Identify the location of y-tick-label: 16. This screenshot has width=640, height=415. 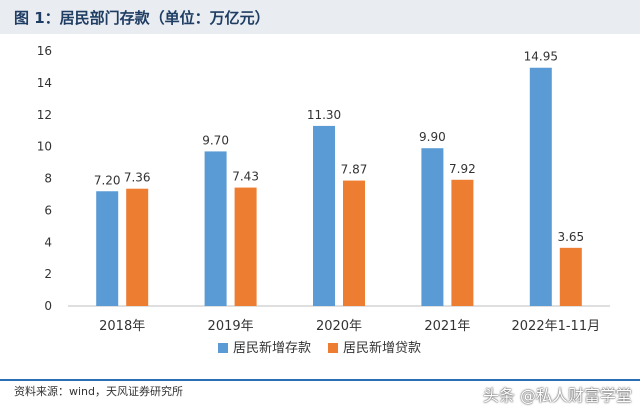
(44, 51).